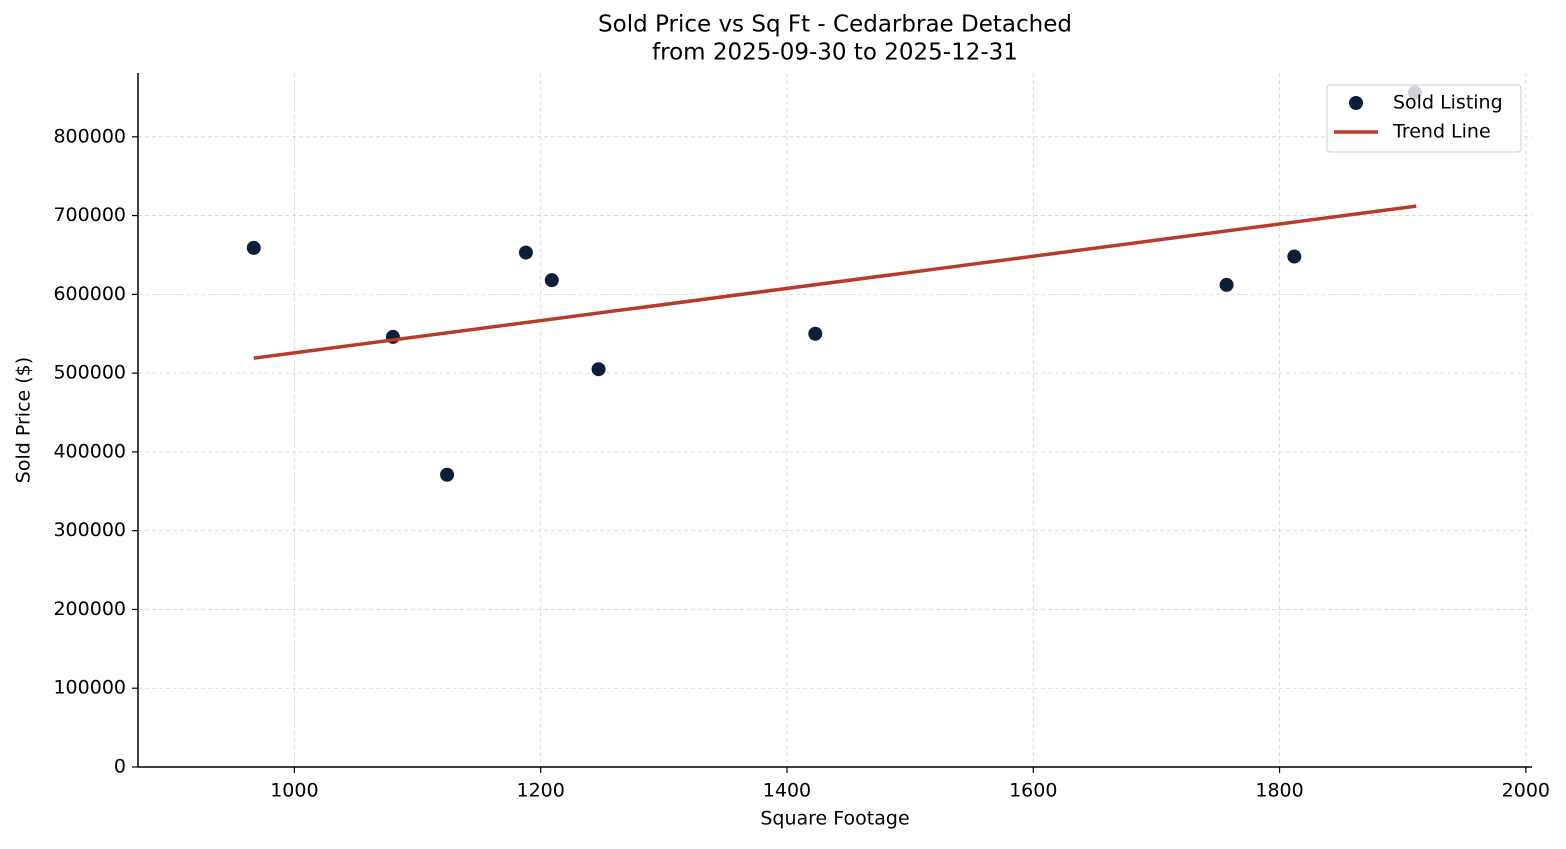 This screenshot has height=849, width=1566. I want to click on y-axis-label: Sold Price ($), so click(24, 420).